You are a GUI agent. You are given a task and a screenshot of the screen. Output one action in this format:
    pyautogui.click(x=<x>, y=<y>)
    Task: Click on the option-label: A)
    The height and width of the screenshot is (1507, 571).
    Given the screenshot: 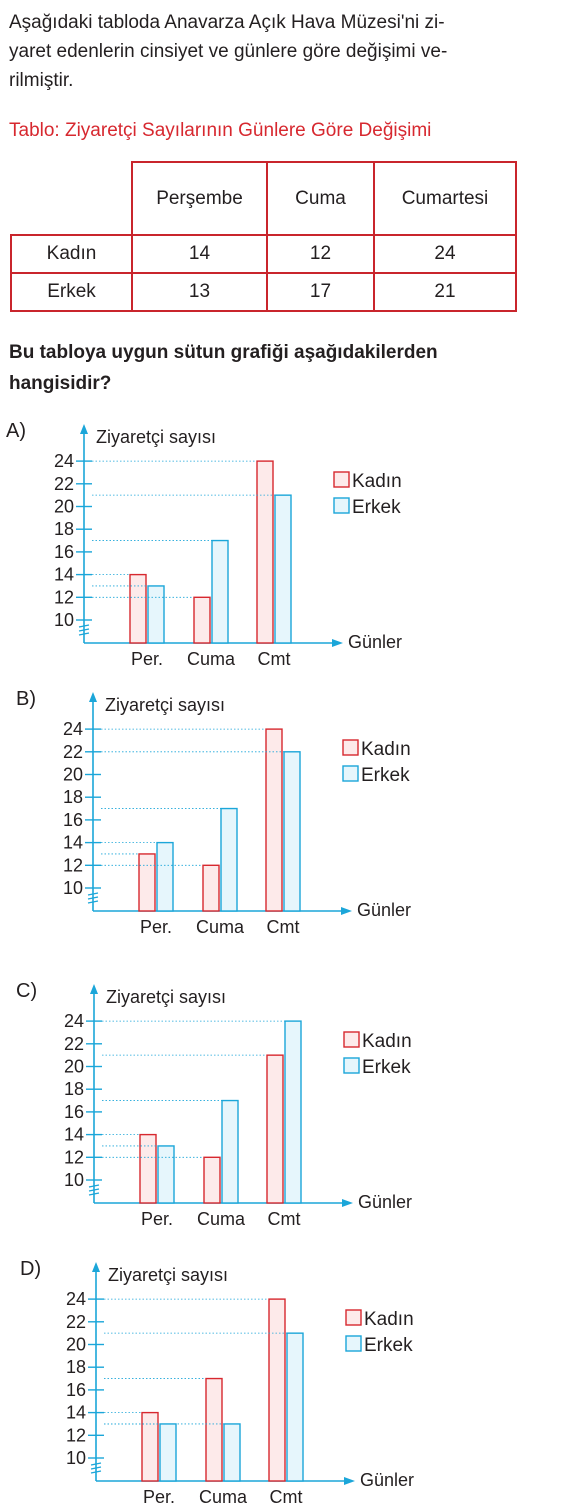 What is the action you would take?
    pyautogui.click(x=16, y=431)
    